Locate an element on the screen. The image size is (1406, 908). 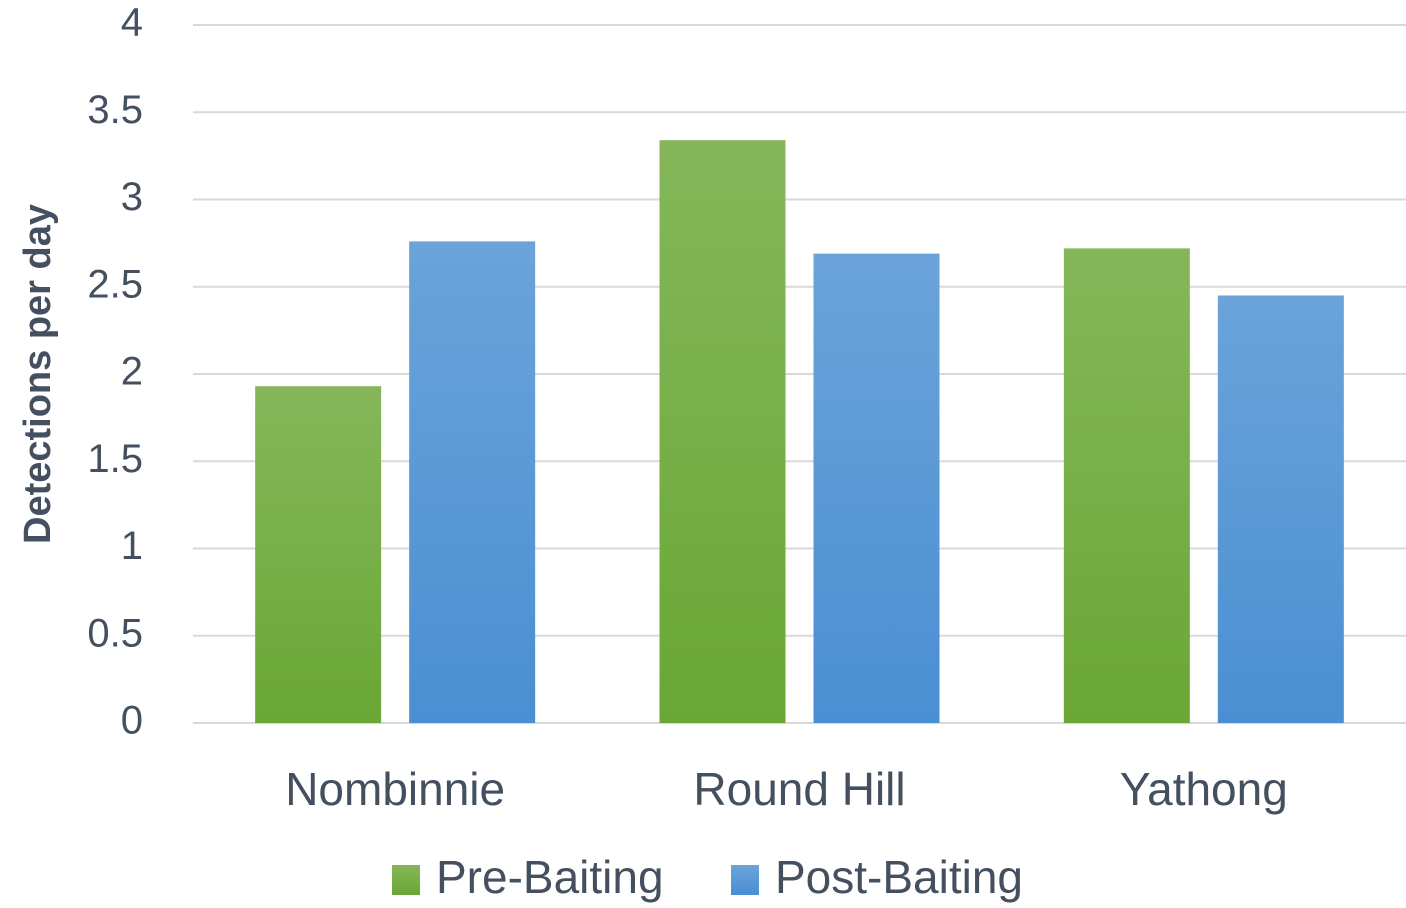
legend-label: Pre-Baiting is located at coordinates (550, 877).